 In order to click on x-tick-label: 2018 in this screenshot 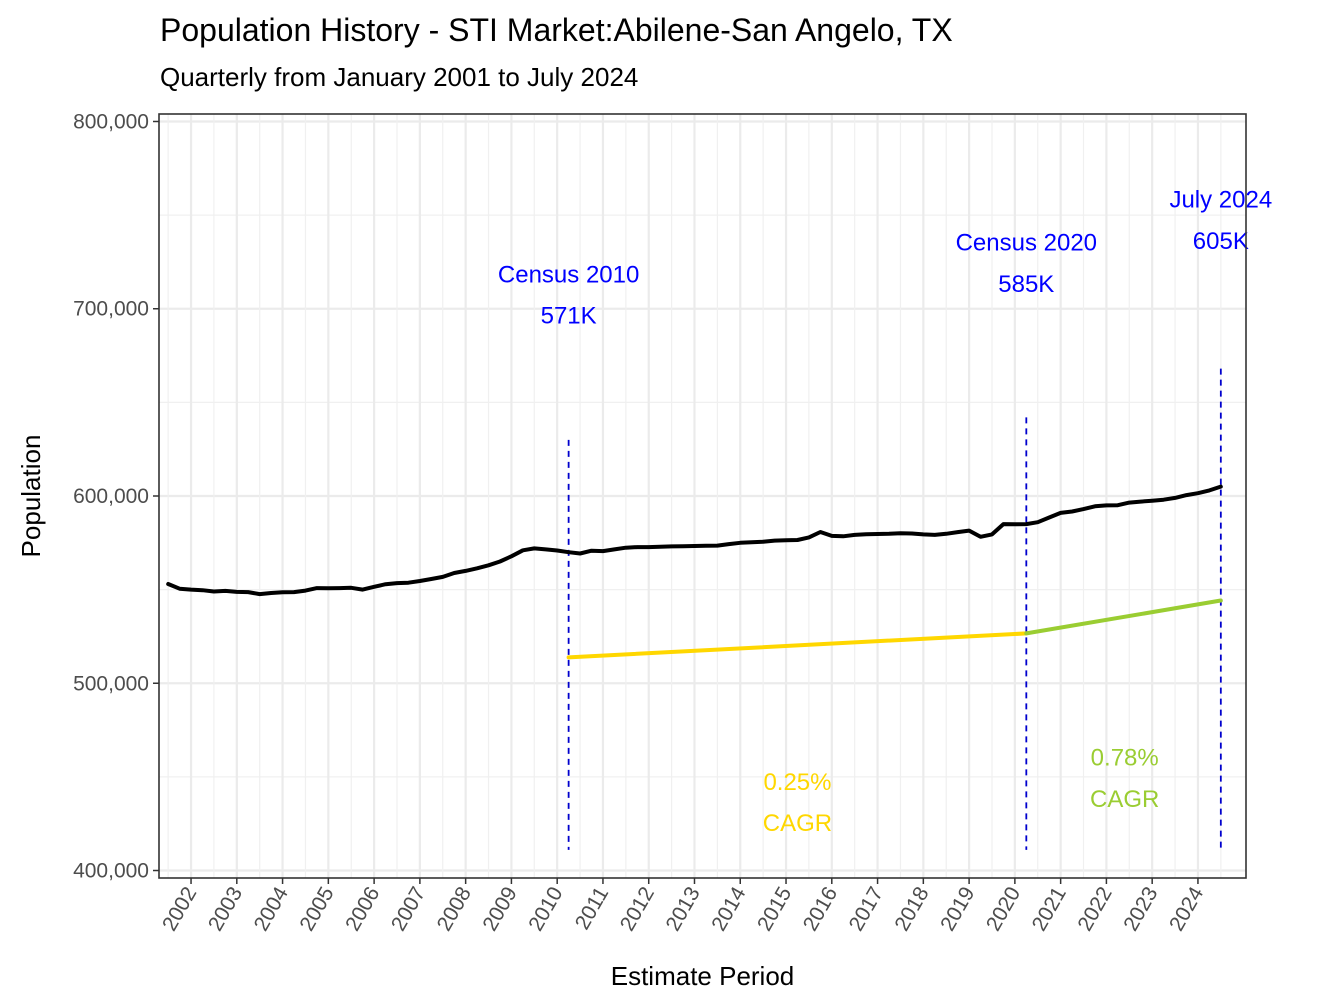, I will do `click(911, 909)`.